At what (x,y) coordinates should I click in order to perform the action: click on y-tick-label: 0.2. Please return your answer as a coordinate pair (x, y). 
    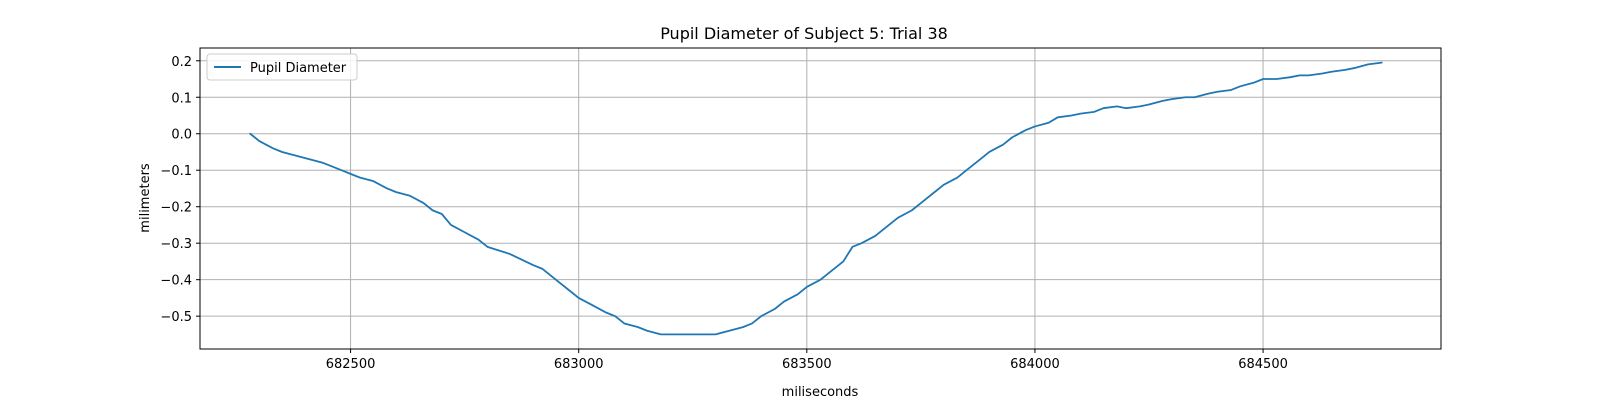
    Looking at the image, I should click on (181, 62).